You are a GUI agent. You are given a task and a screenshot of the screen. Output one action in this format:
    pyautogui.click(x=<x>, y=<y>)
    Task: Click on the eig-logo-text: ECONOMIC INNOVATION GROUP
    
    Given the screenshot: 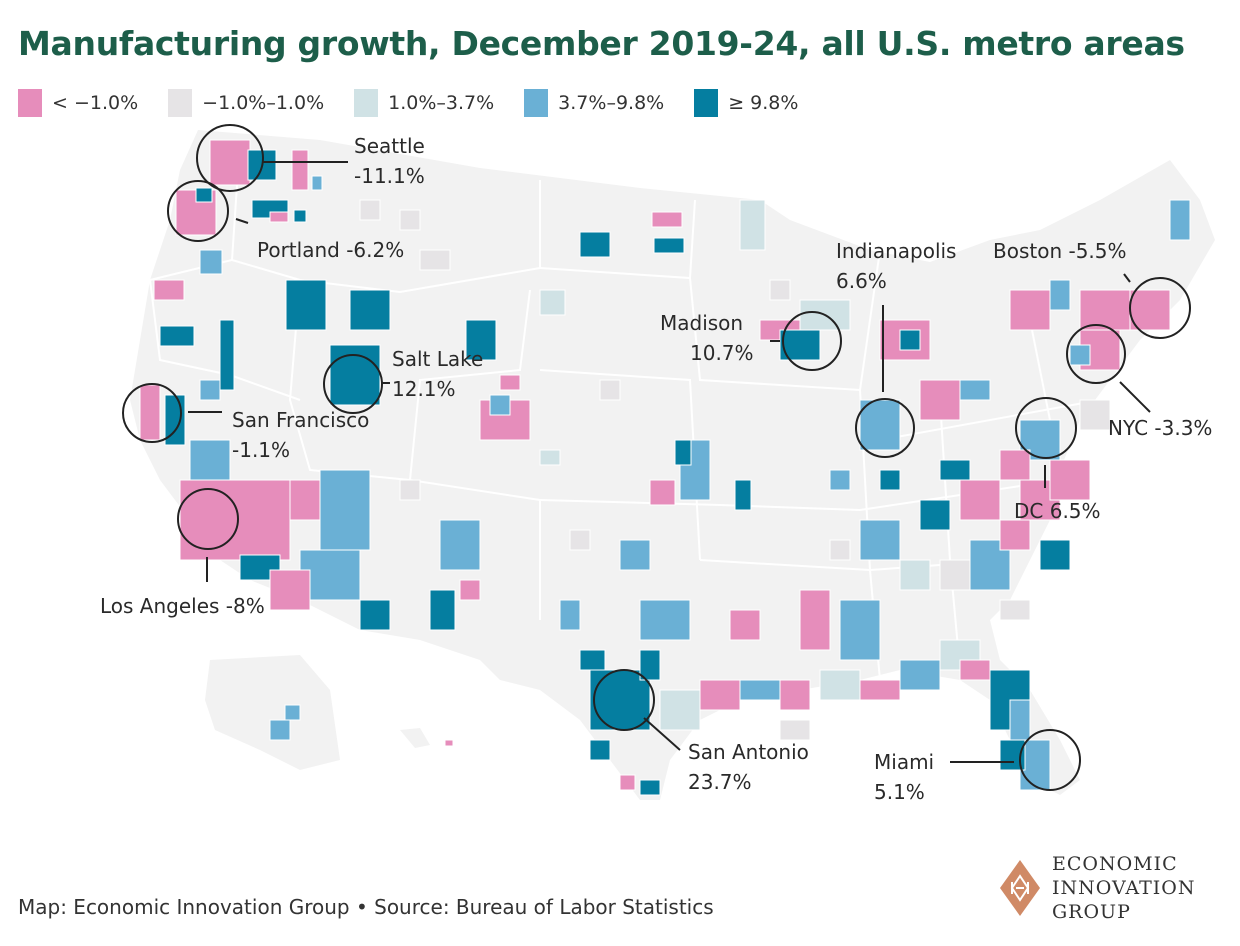 What is the action you would take?
    pyautogui.click(x=1124, y=888)
    